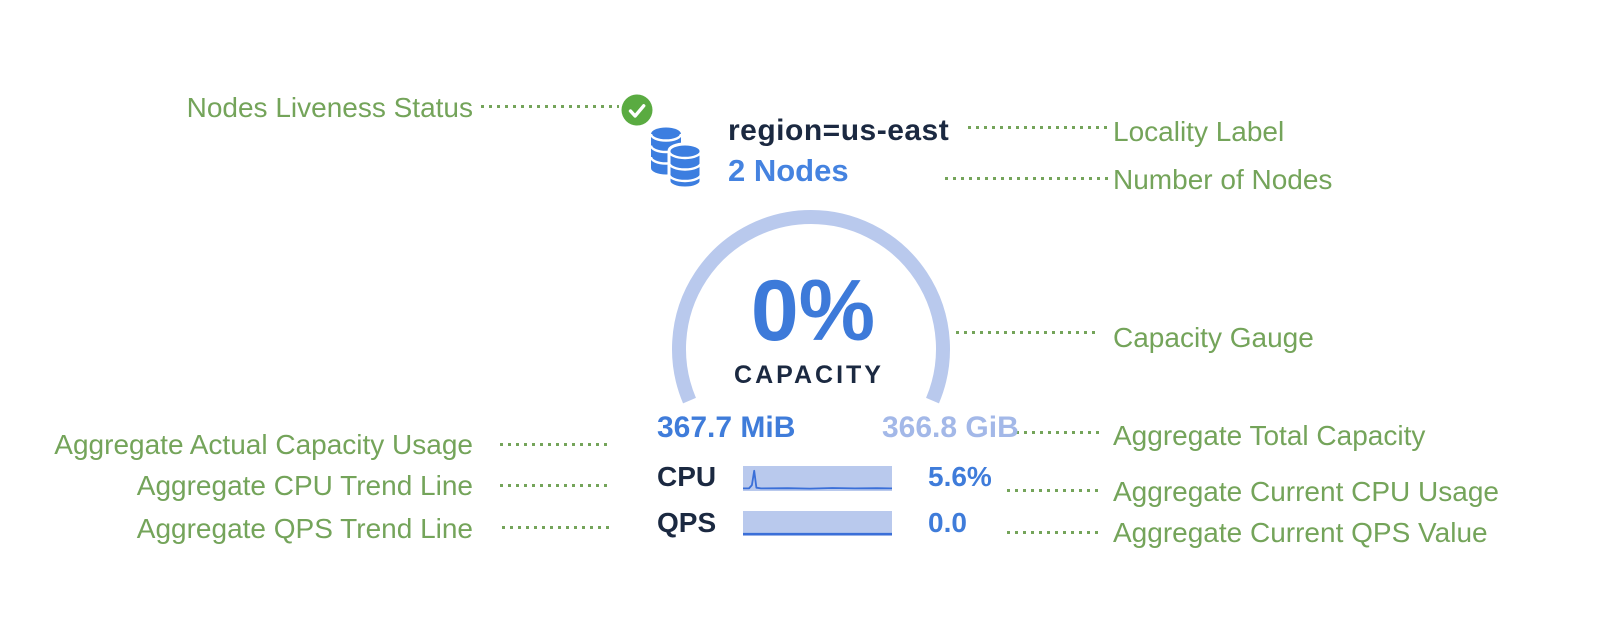  What do you see at coordinates (1269, 435) in the screenshot?
I see `annotation-aggregate-total-capacity: Aggregate Total Capacity` at bounding box center [1269, 435].